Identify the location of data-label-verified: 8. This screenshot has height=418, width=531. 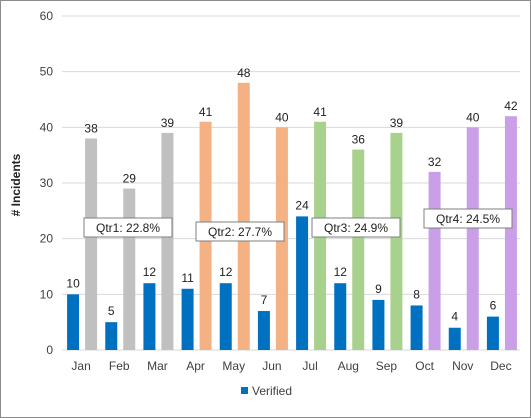
(416, 294).